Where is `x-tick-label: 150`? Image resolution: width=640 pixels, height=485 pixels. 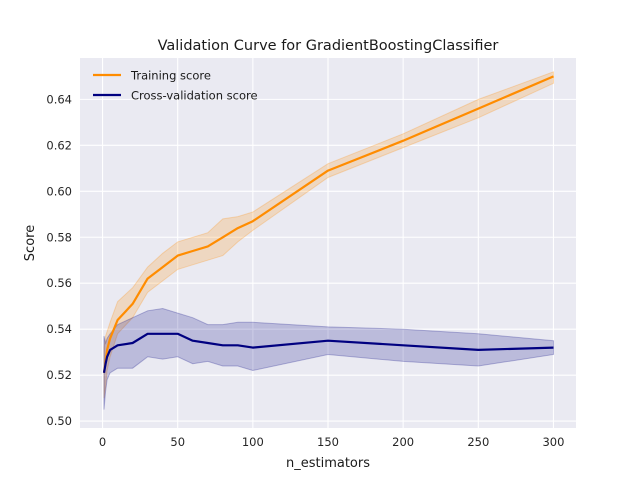 x-tick-label: 150 is located at coordinates (328, 442).